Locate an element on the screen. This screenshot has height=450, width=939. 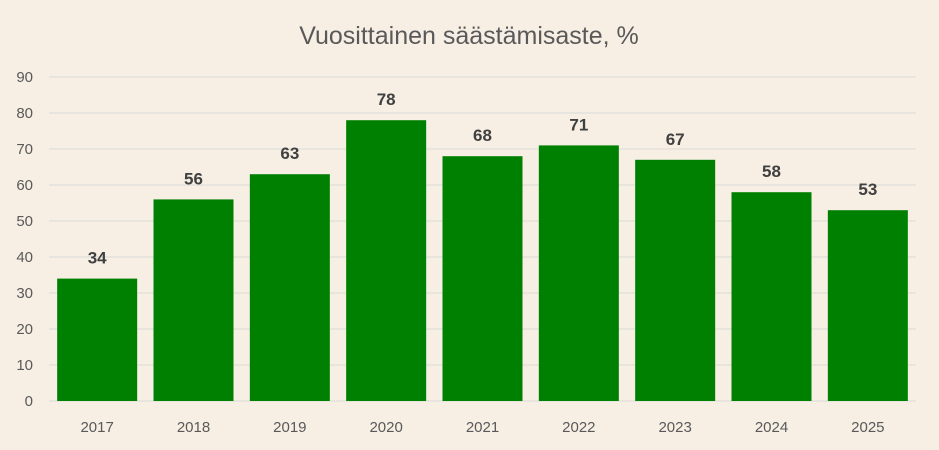
y-tick-label: 0 is located at coordinates (29, 401).